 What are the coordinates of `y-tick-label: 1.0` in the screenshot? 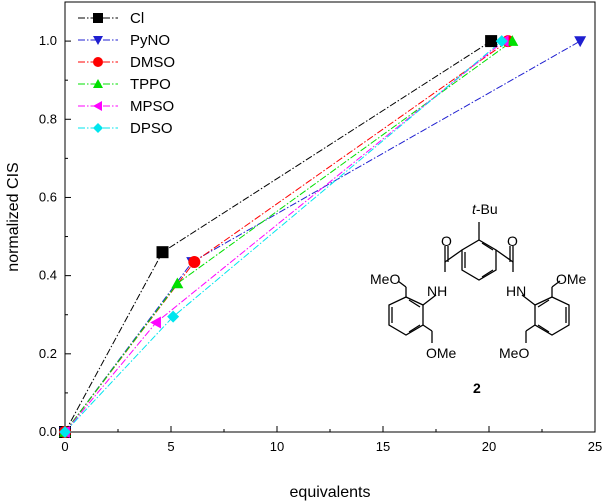 It's located at (48, 40).